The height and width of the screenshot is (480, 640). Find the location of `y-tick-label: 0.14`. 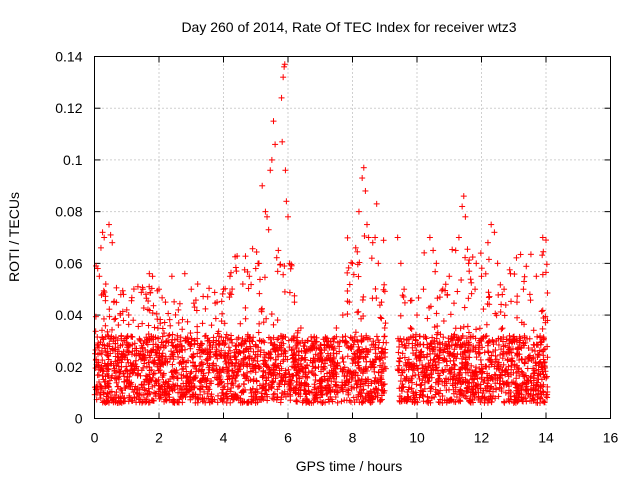

y-tick-label: 0.14 is located at coordinates (68, 57).